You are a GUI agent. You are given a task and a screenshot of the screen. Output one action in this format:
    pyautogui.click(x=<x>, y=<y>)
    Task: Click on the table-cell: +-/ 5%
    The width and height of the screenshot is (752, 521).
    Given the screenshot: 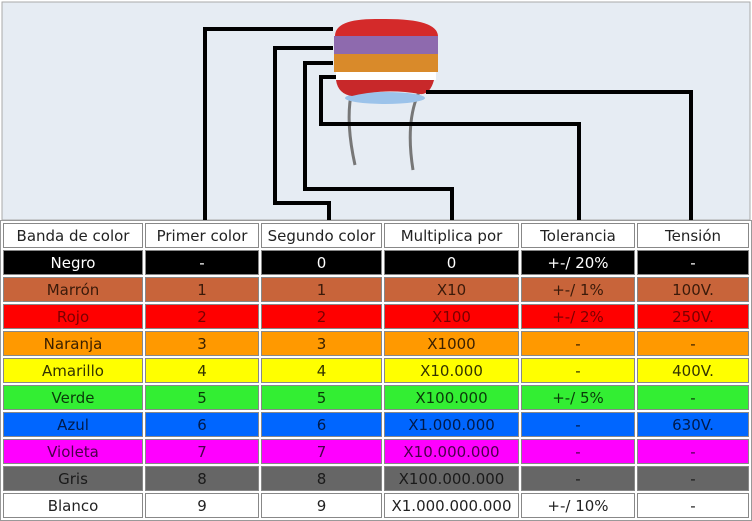 What is the action you would take?
    pyautogui.click(x=578, y=397)
    